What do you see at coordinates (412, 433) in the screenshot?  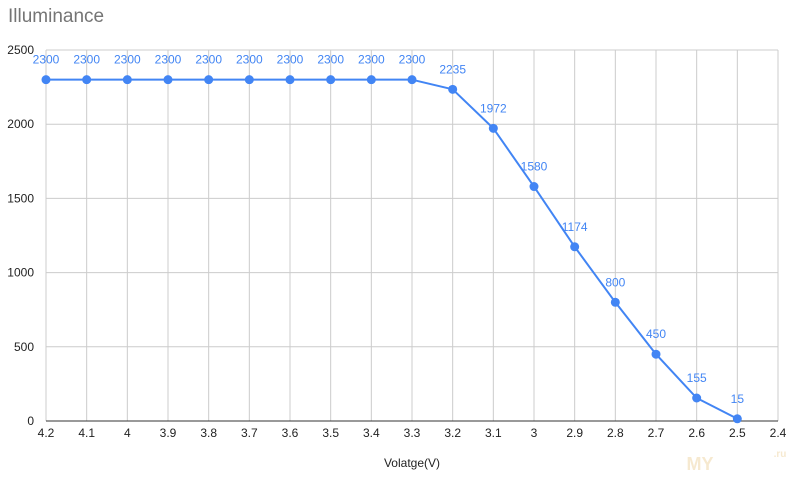 I see `x-tick-label: 3.3` at bounding box center [412, 433].